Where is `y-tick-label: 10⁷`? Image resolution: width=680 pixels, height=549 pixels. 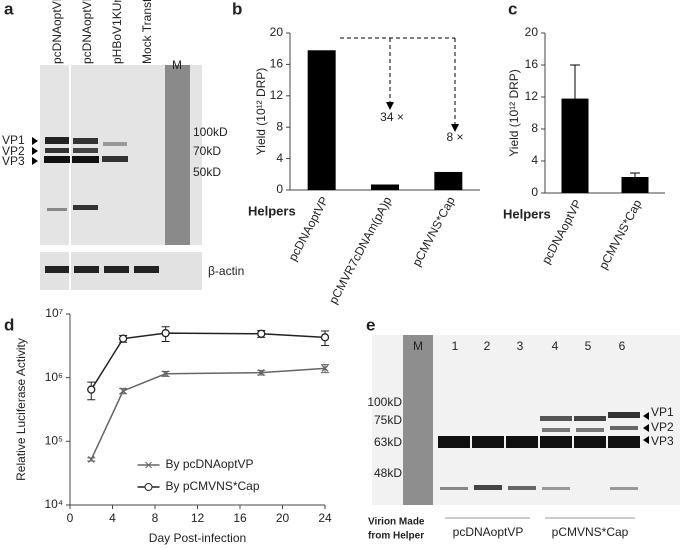 y-tick-label: 10⁷ is located at coordinates (54, 313).